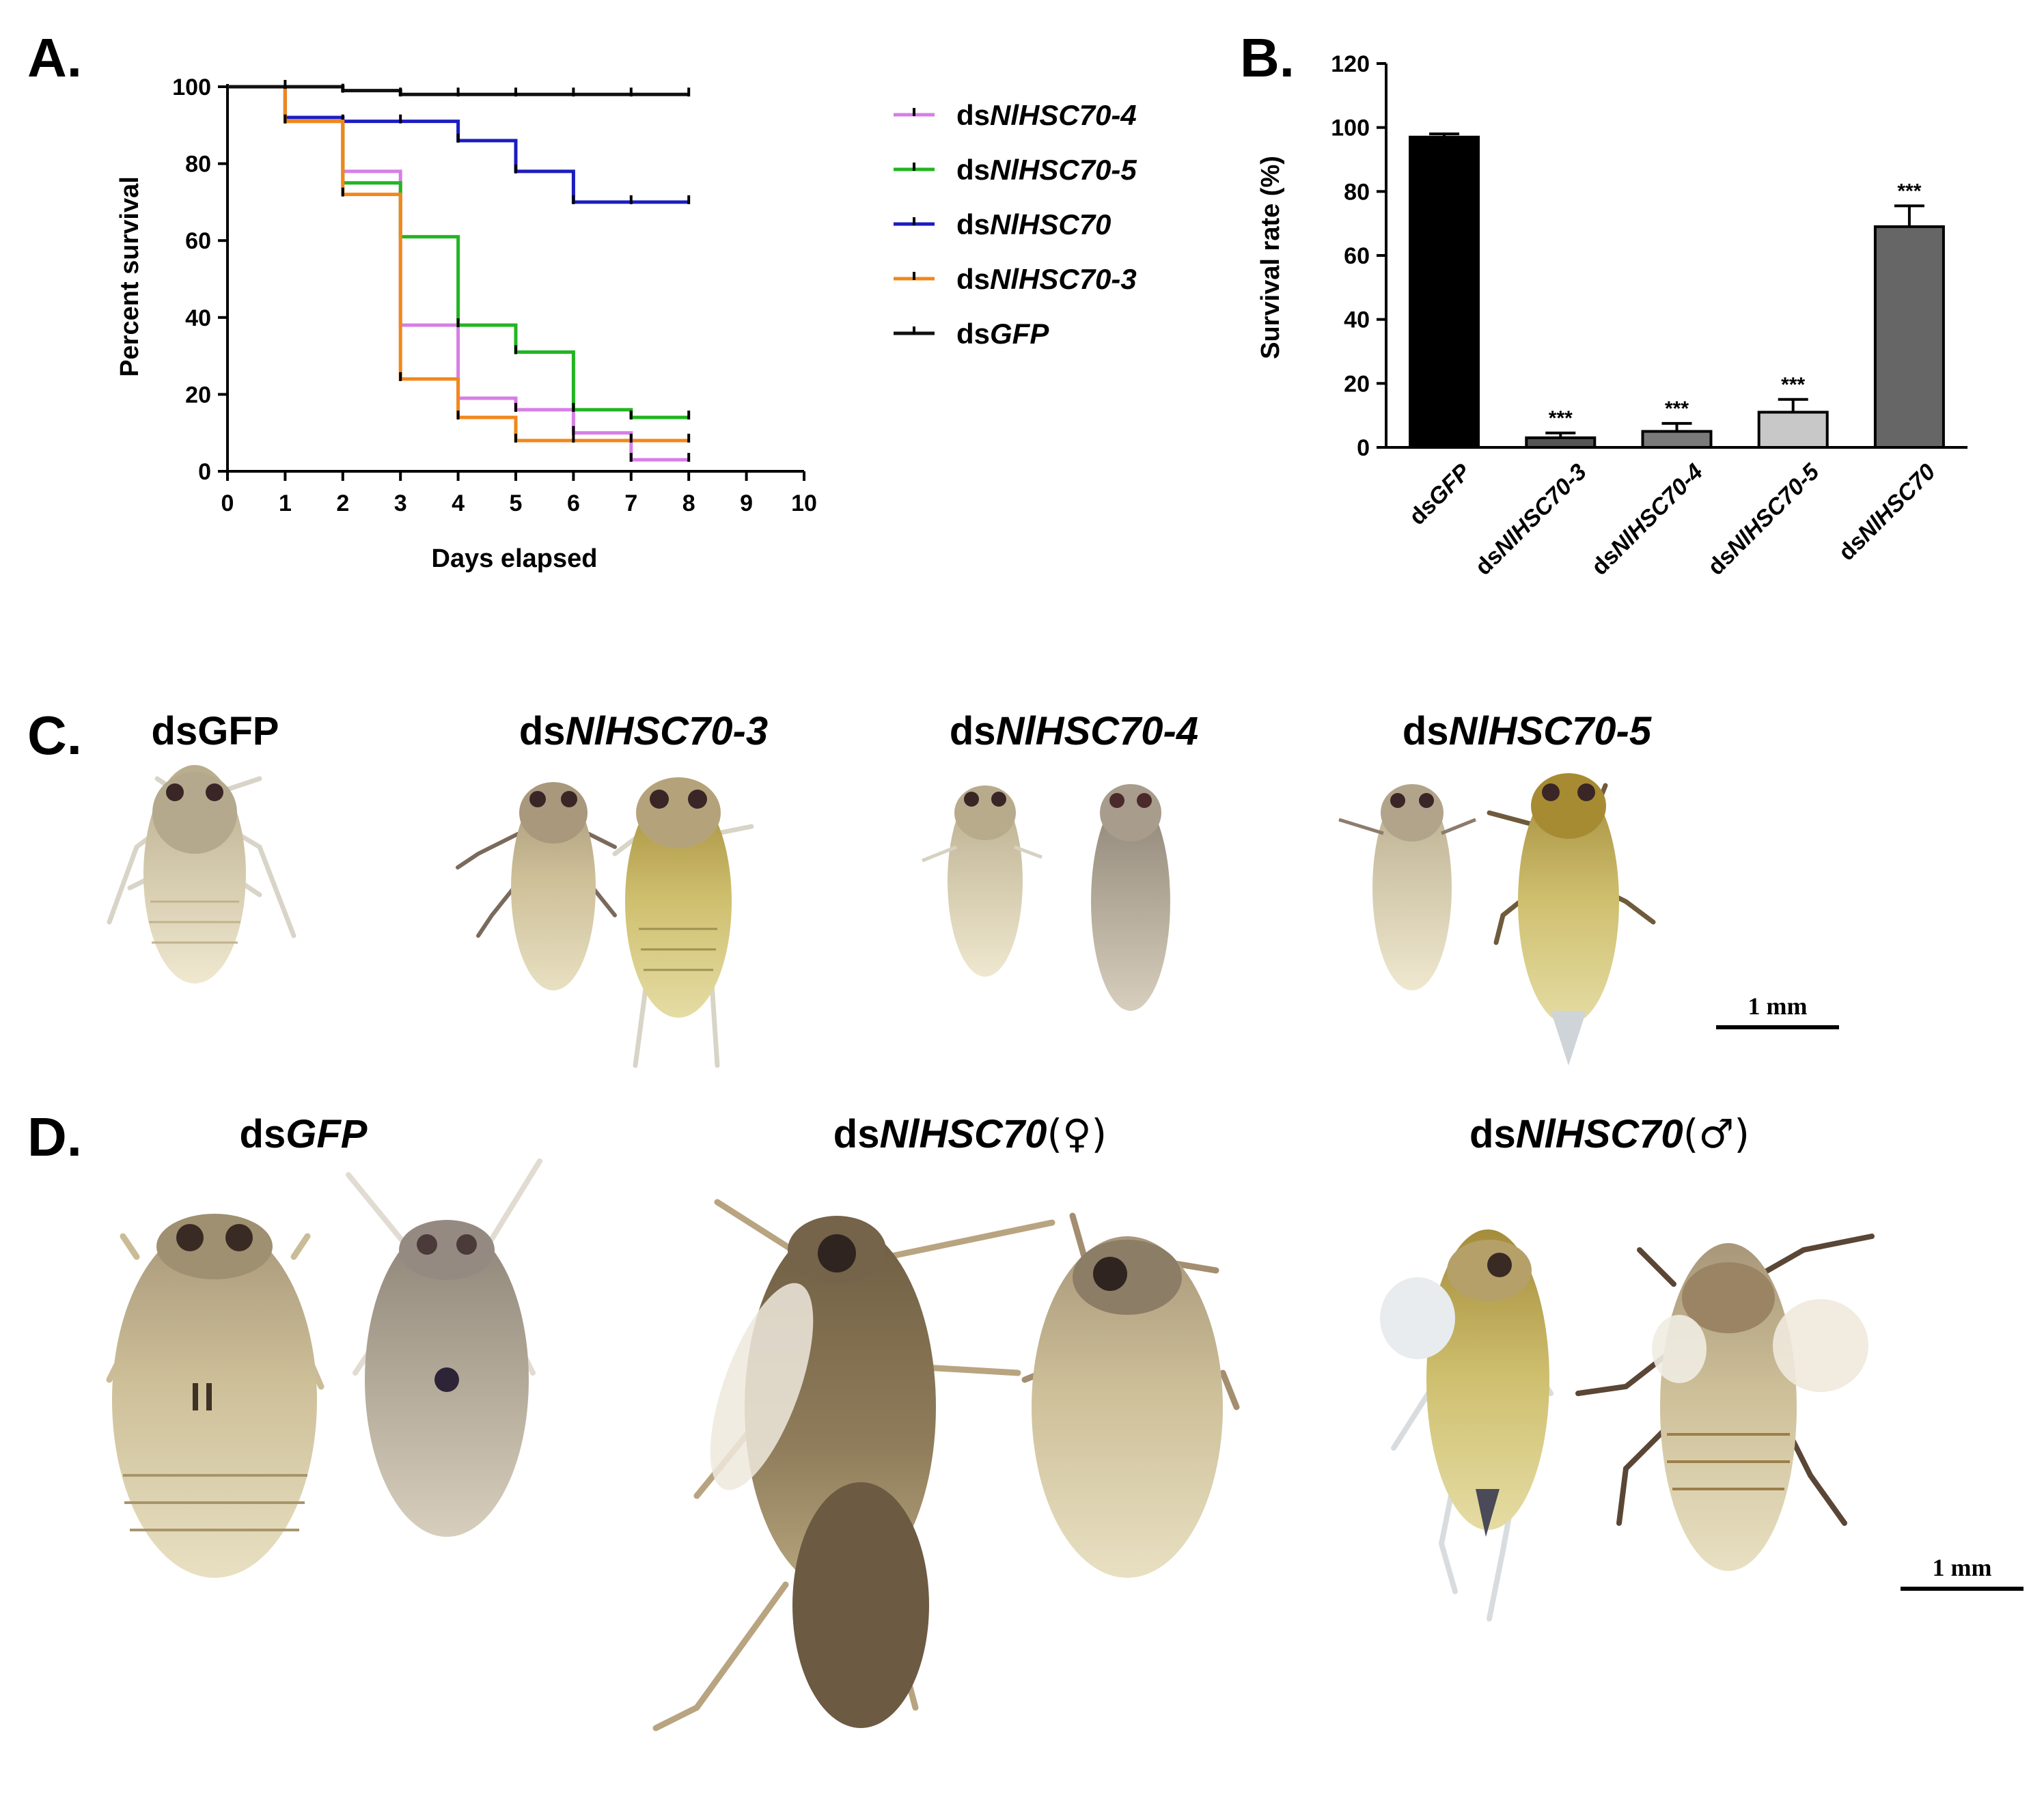  Describe the element at coordinates (1363, 448) in the screenshot. I see `bar-y-tick-label: 0` at that location.